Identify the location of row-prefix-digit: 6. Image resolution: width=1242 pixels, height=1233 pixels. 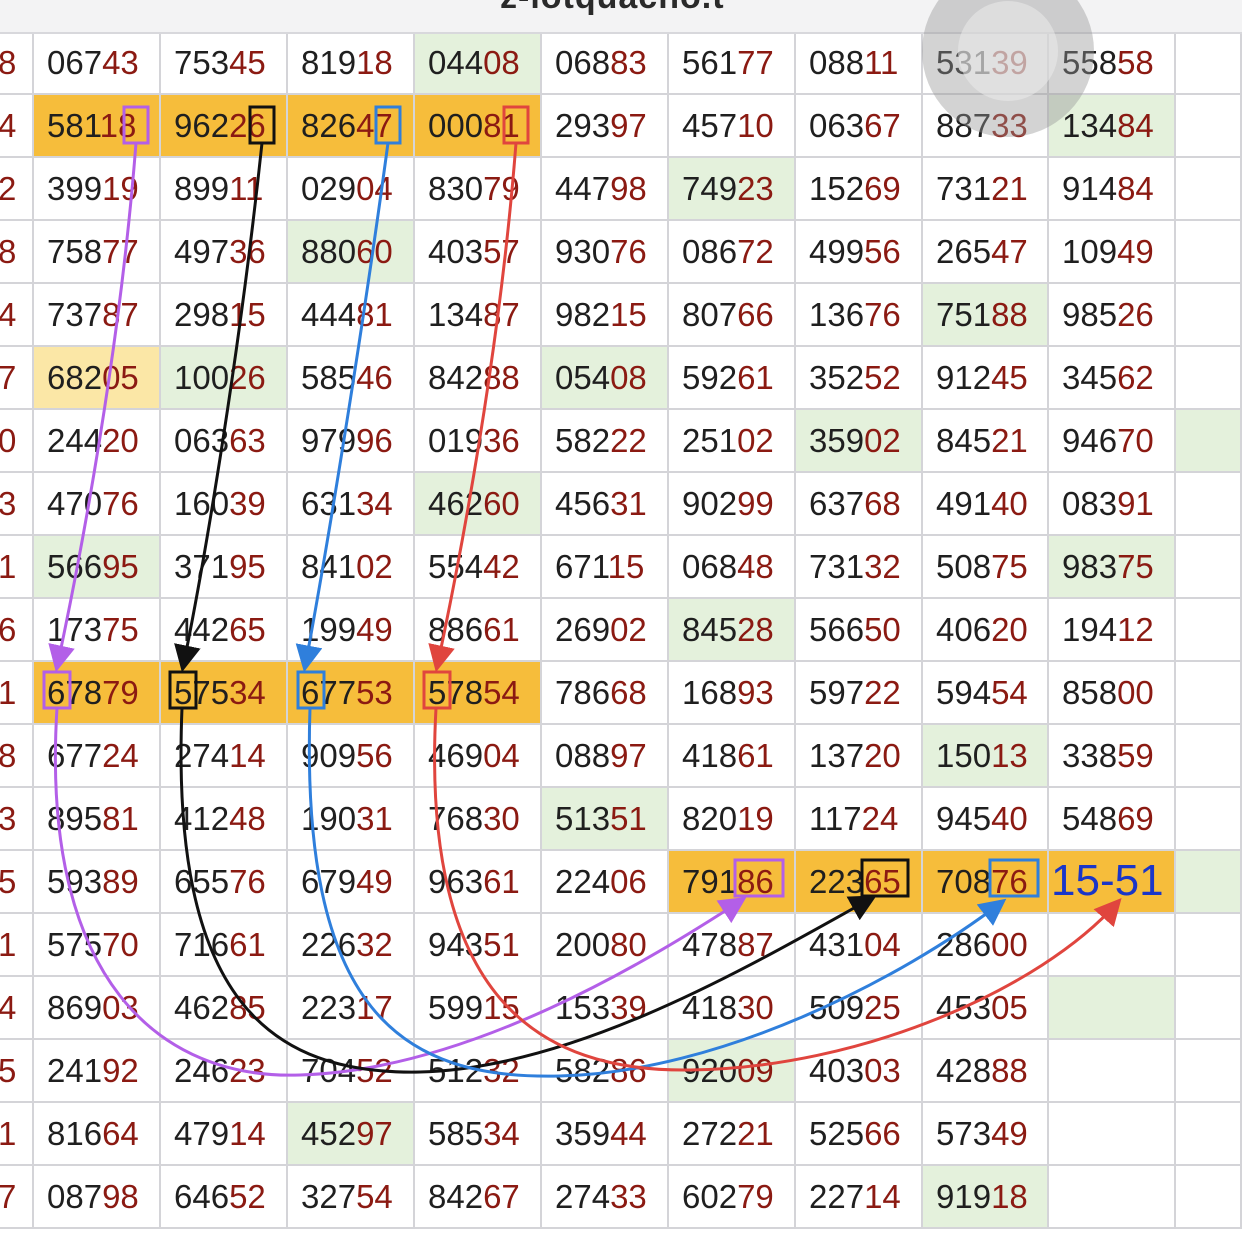
(17, 630).